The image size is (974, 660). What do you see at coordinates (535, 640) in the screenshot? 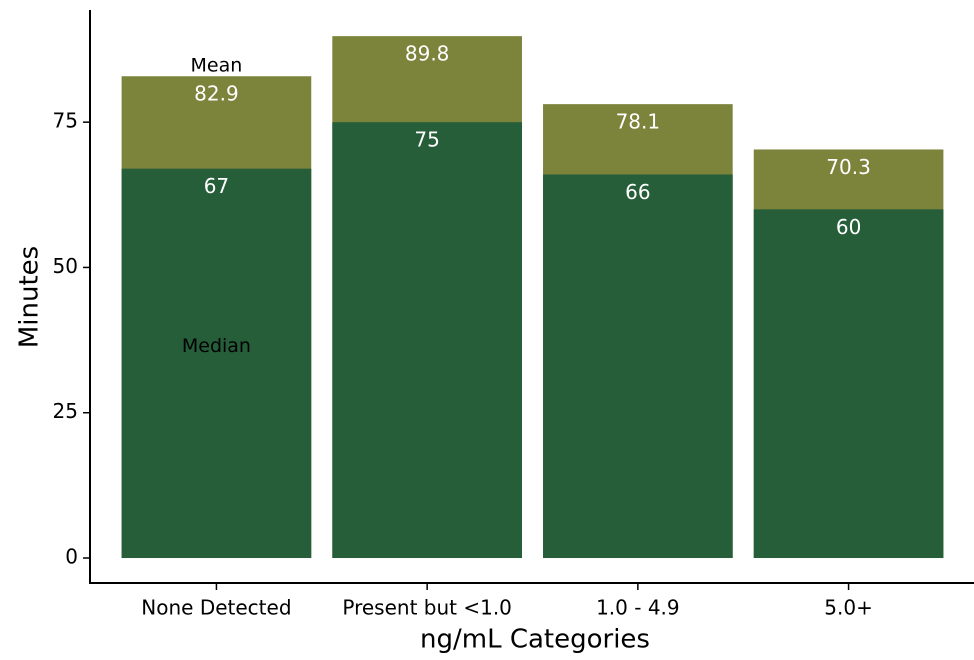
I see `x-axis-title: ng/mL Categories` at bounding box center [535, 640].